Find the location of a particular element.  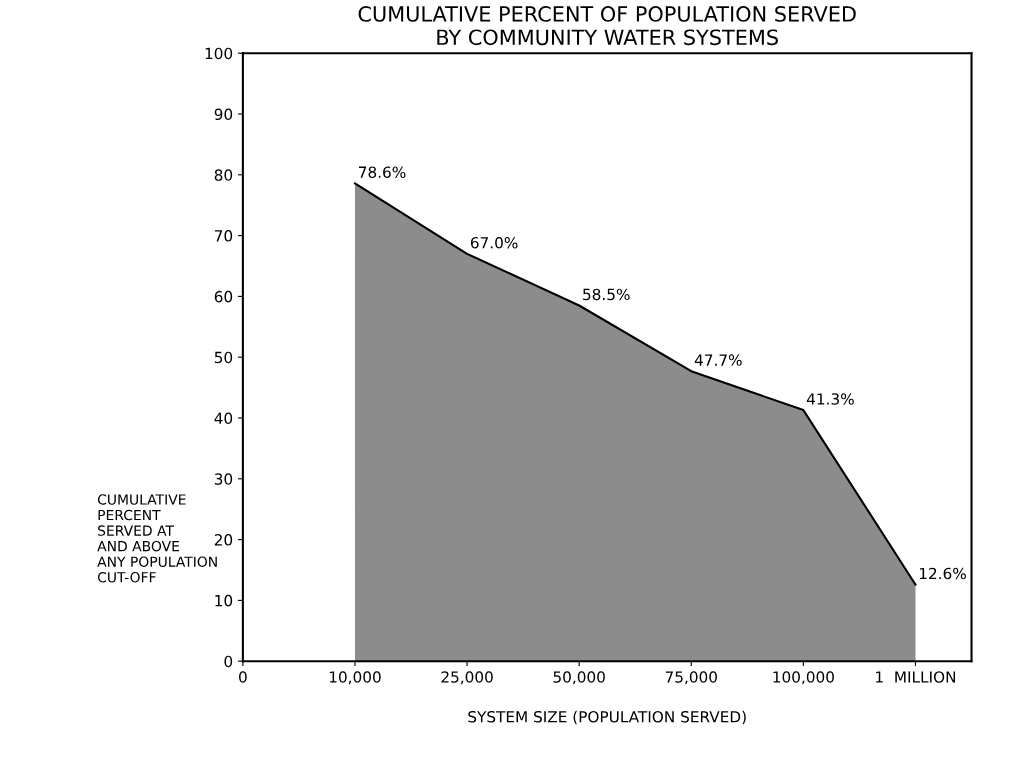

y-tick-label: 0 is located at coordinates (228, 661).